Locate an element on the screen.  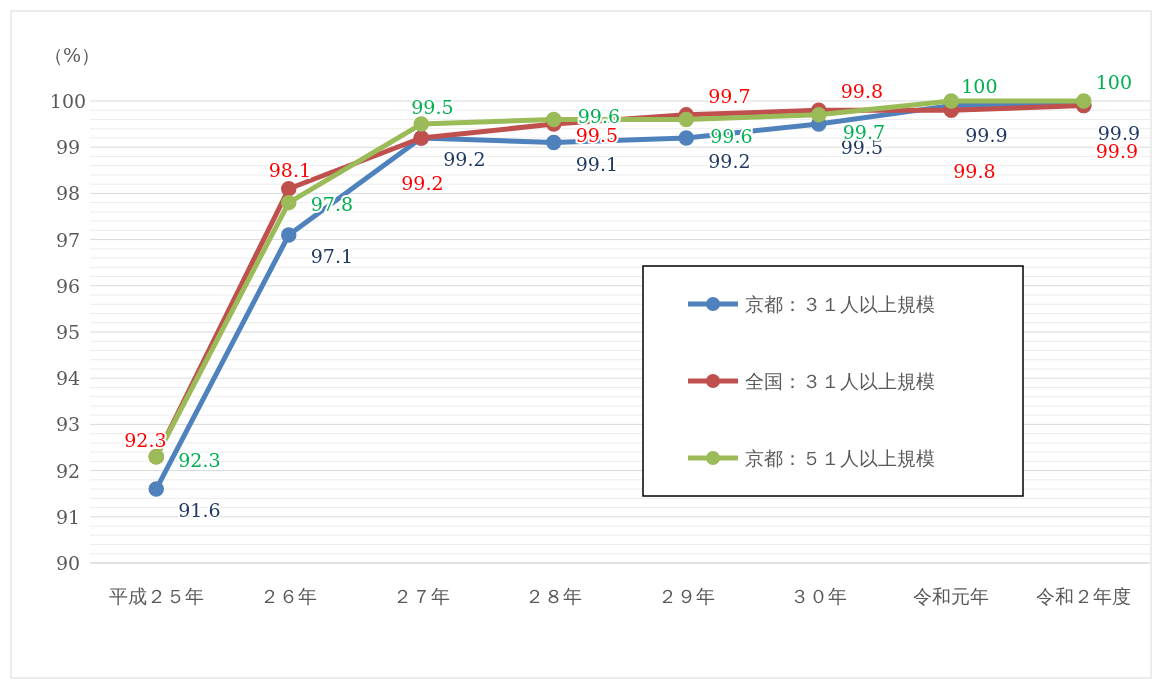
y-tick-label: 94 is located at coordinates (68, 378).